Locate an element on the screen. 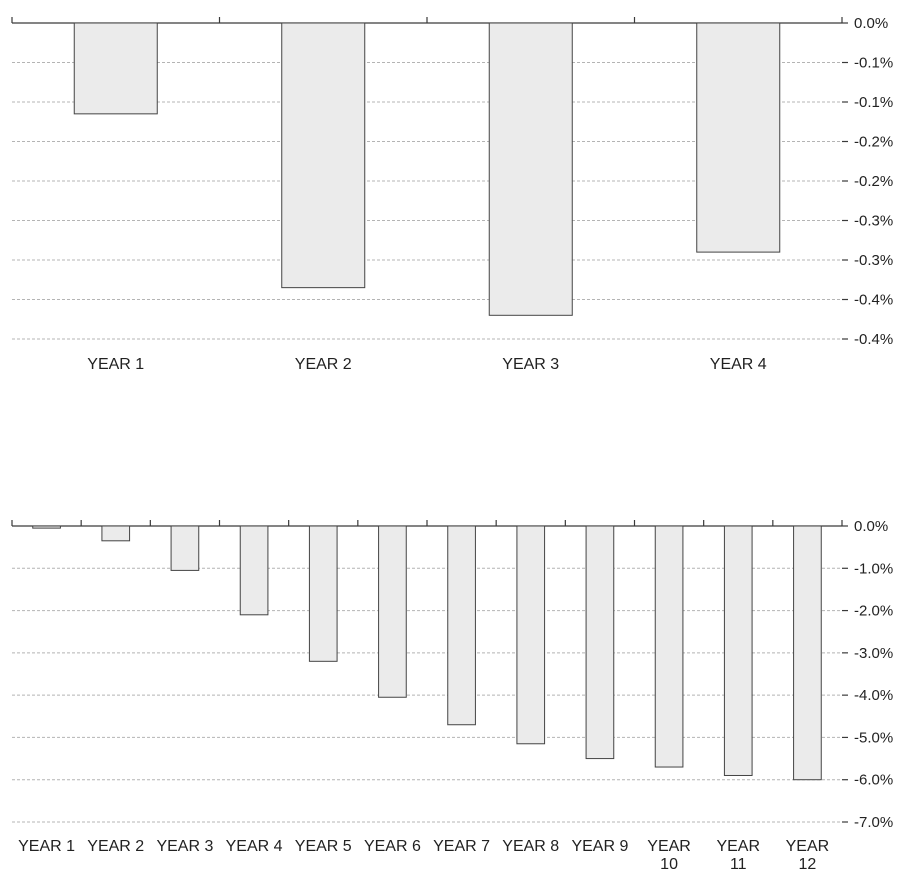  x-tick-label: YEAR 12 is located at coordinates (808, 855).